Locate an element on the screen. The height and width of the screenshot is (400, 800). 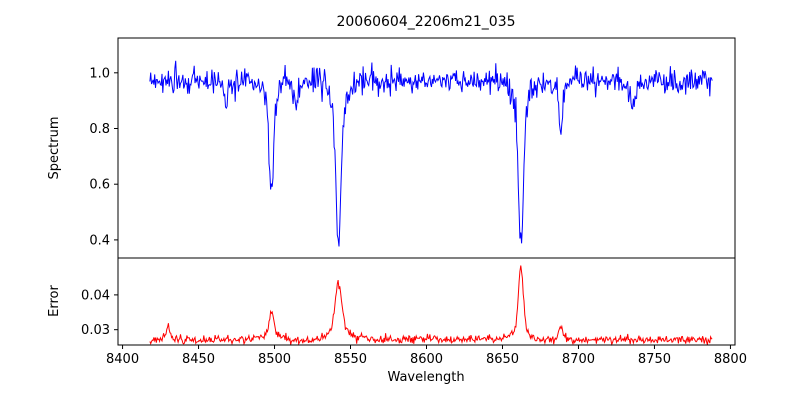
error-y-tick-label: 0.04 is located at coordinates (95, 295).